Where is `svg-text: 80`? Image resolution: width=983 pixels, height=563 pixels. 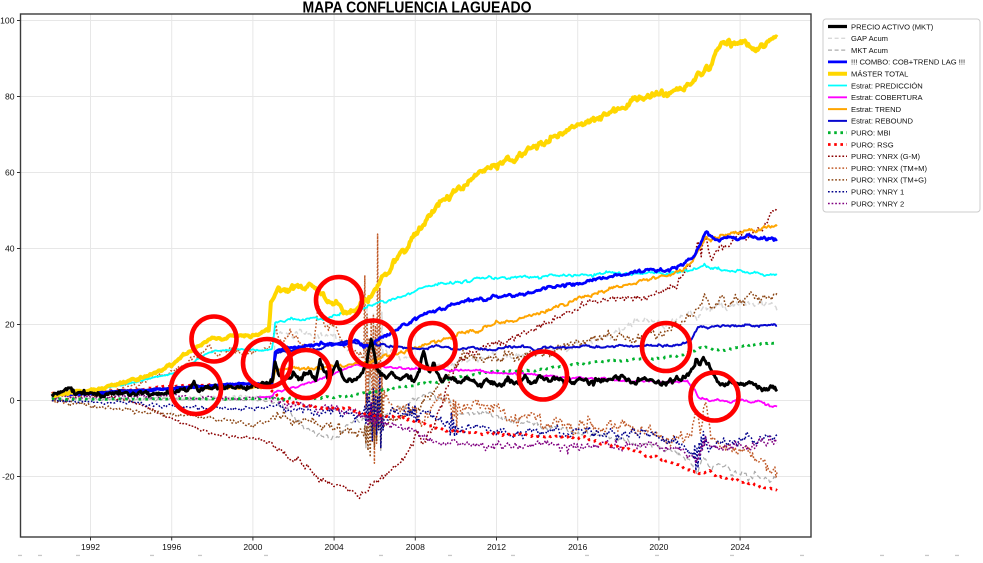
svg-text: 80 is located at coordinates (10, 97).